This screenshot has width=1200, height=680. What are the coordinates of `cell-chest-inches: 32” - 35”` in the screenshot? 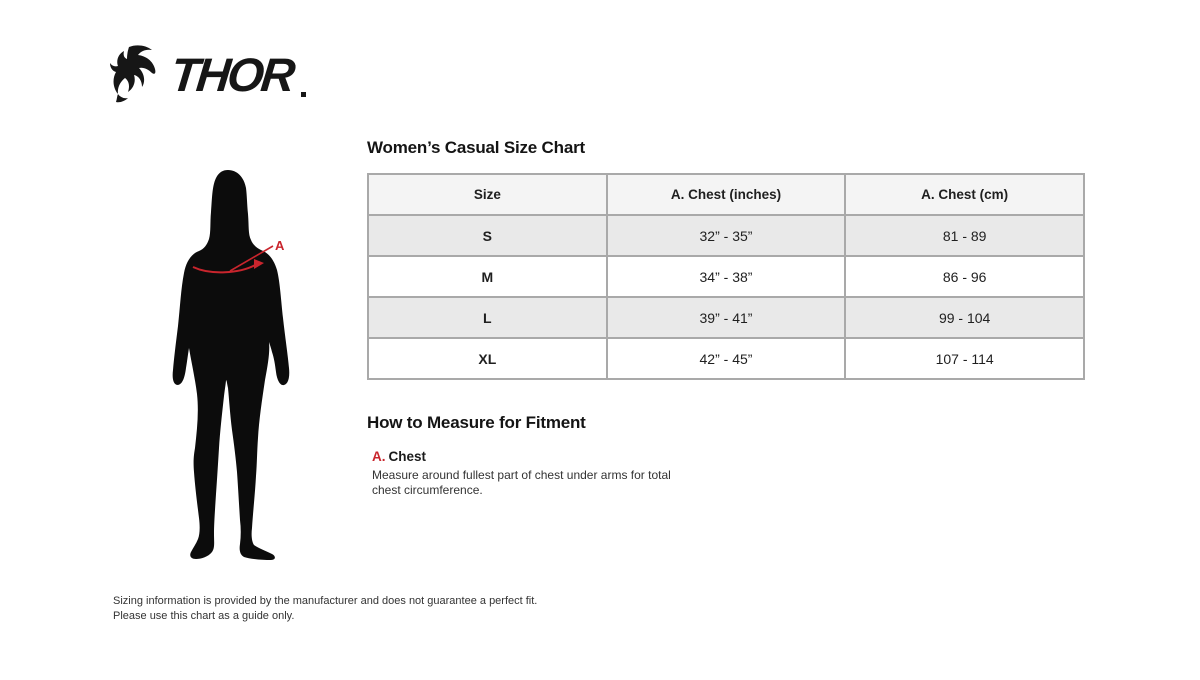 It's located at (726, 235).